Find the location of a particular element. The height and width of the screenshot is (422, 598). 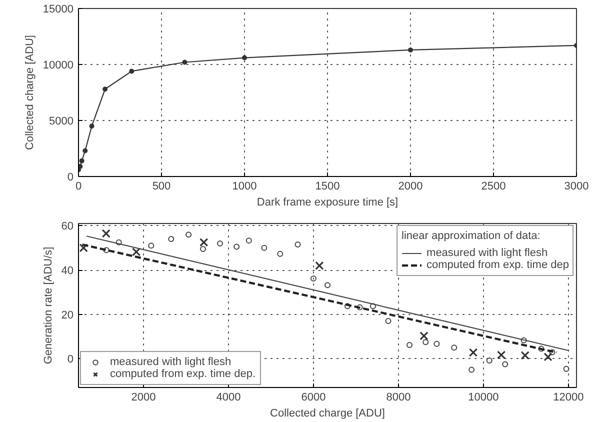

x-tick-label: 6000 is located at coordinates (313, 398).